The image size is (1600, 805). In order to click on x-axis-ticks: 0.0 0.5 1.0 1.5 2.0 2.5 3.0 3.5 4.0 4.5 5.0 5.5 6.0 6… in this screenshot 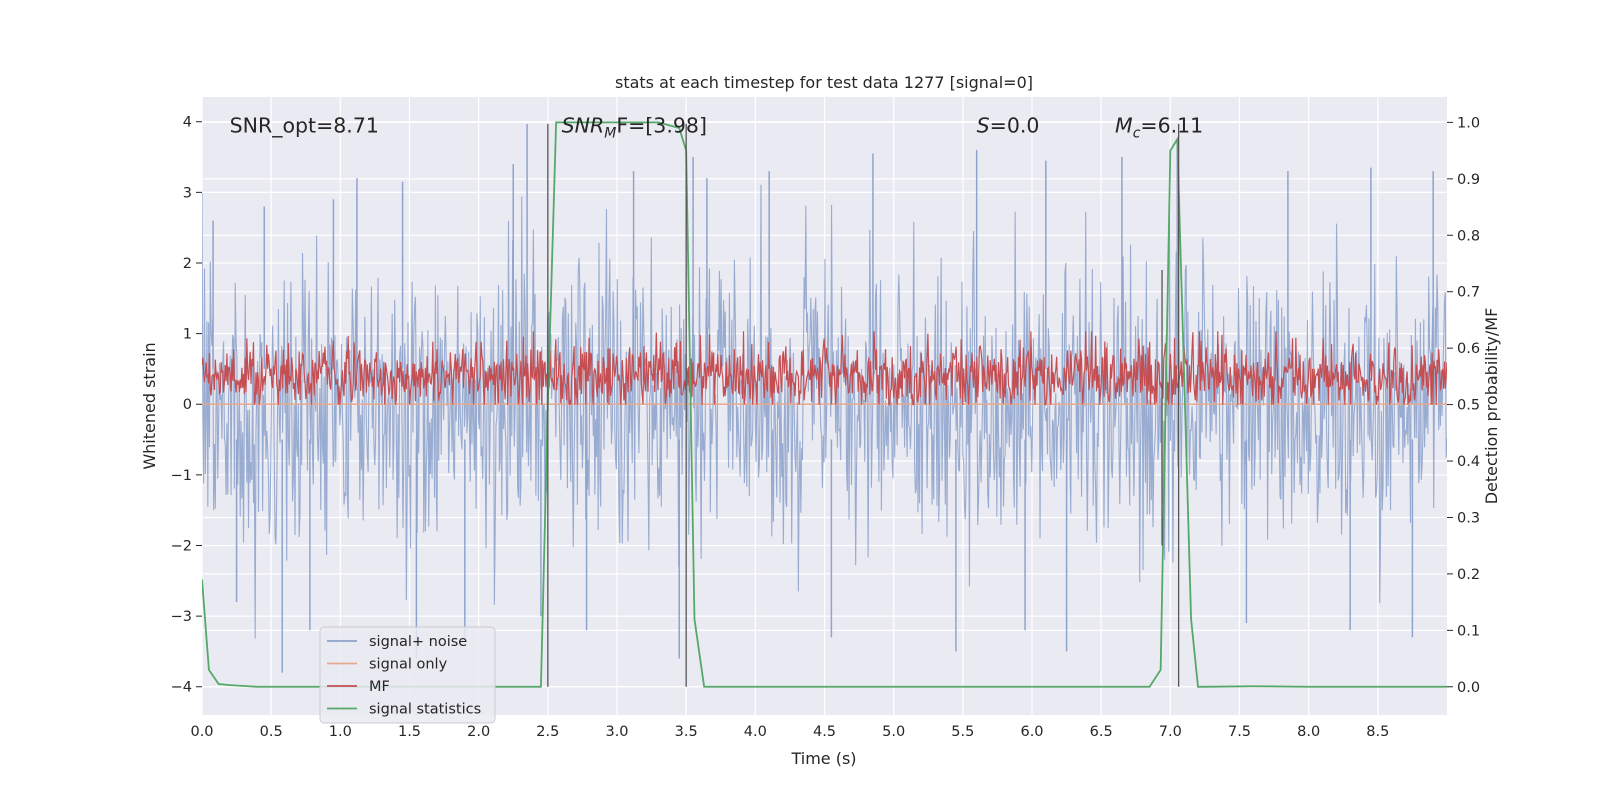, I will do `click(789, 732)`.